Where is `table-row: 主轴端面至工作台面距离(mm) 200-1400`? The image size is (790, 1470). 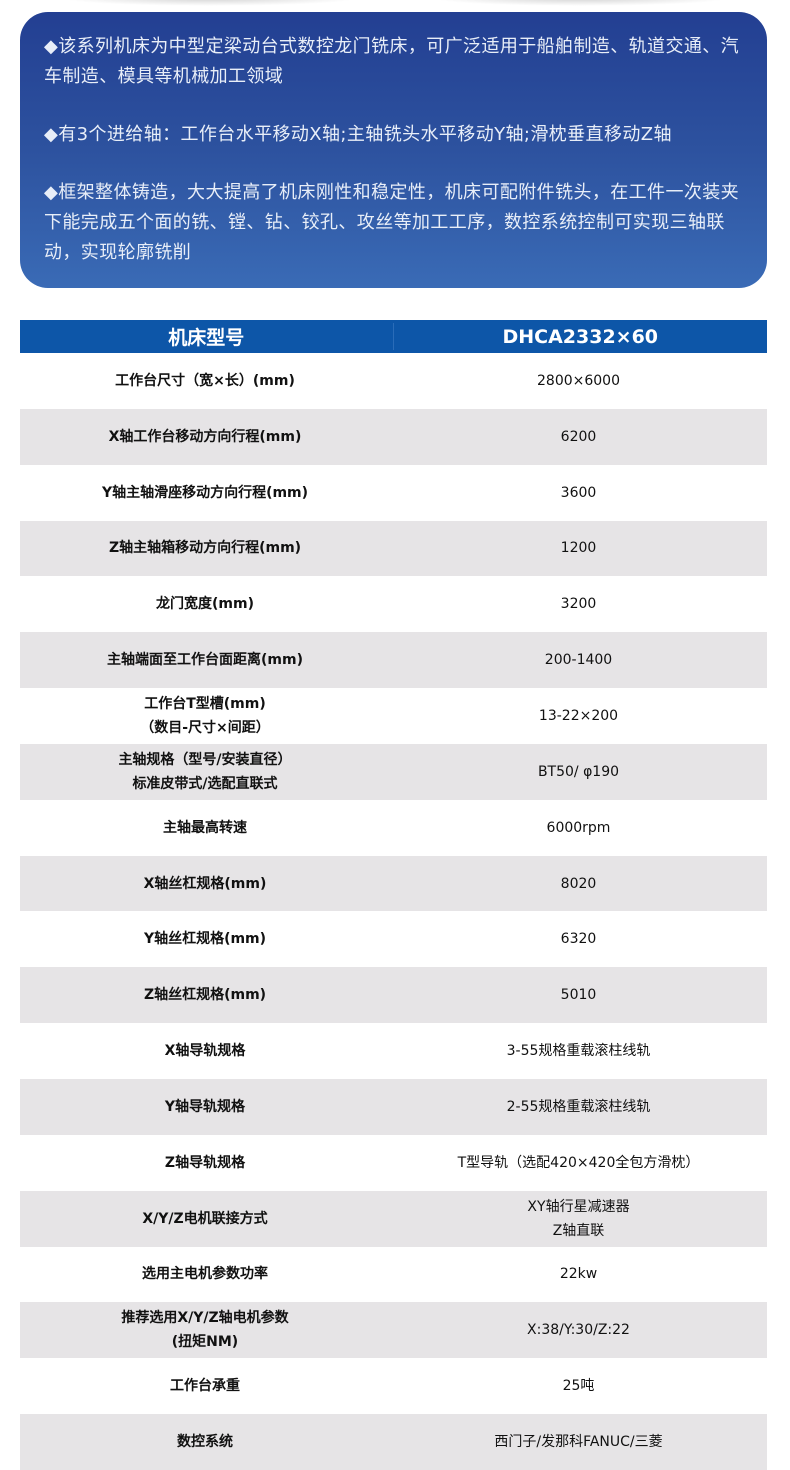 table-row: 主轴端面至工作台面距离(mm) 200-1400 is located at coordinates (393, 660).